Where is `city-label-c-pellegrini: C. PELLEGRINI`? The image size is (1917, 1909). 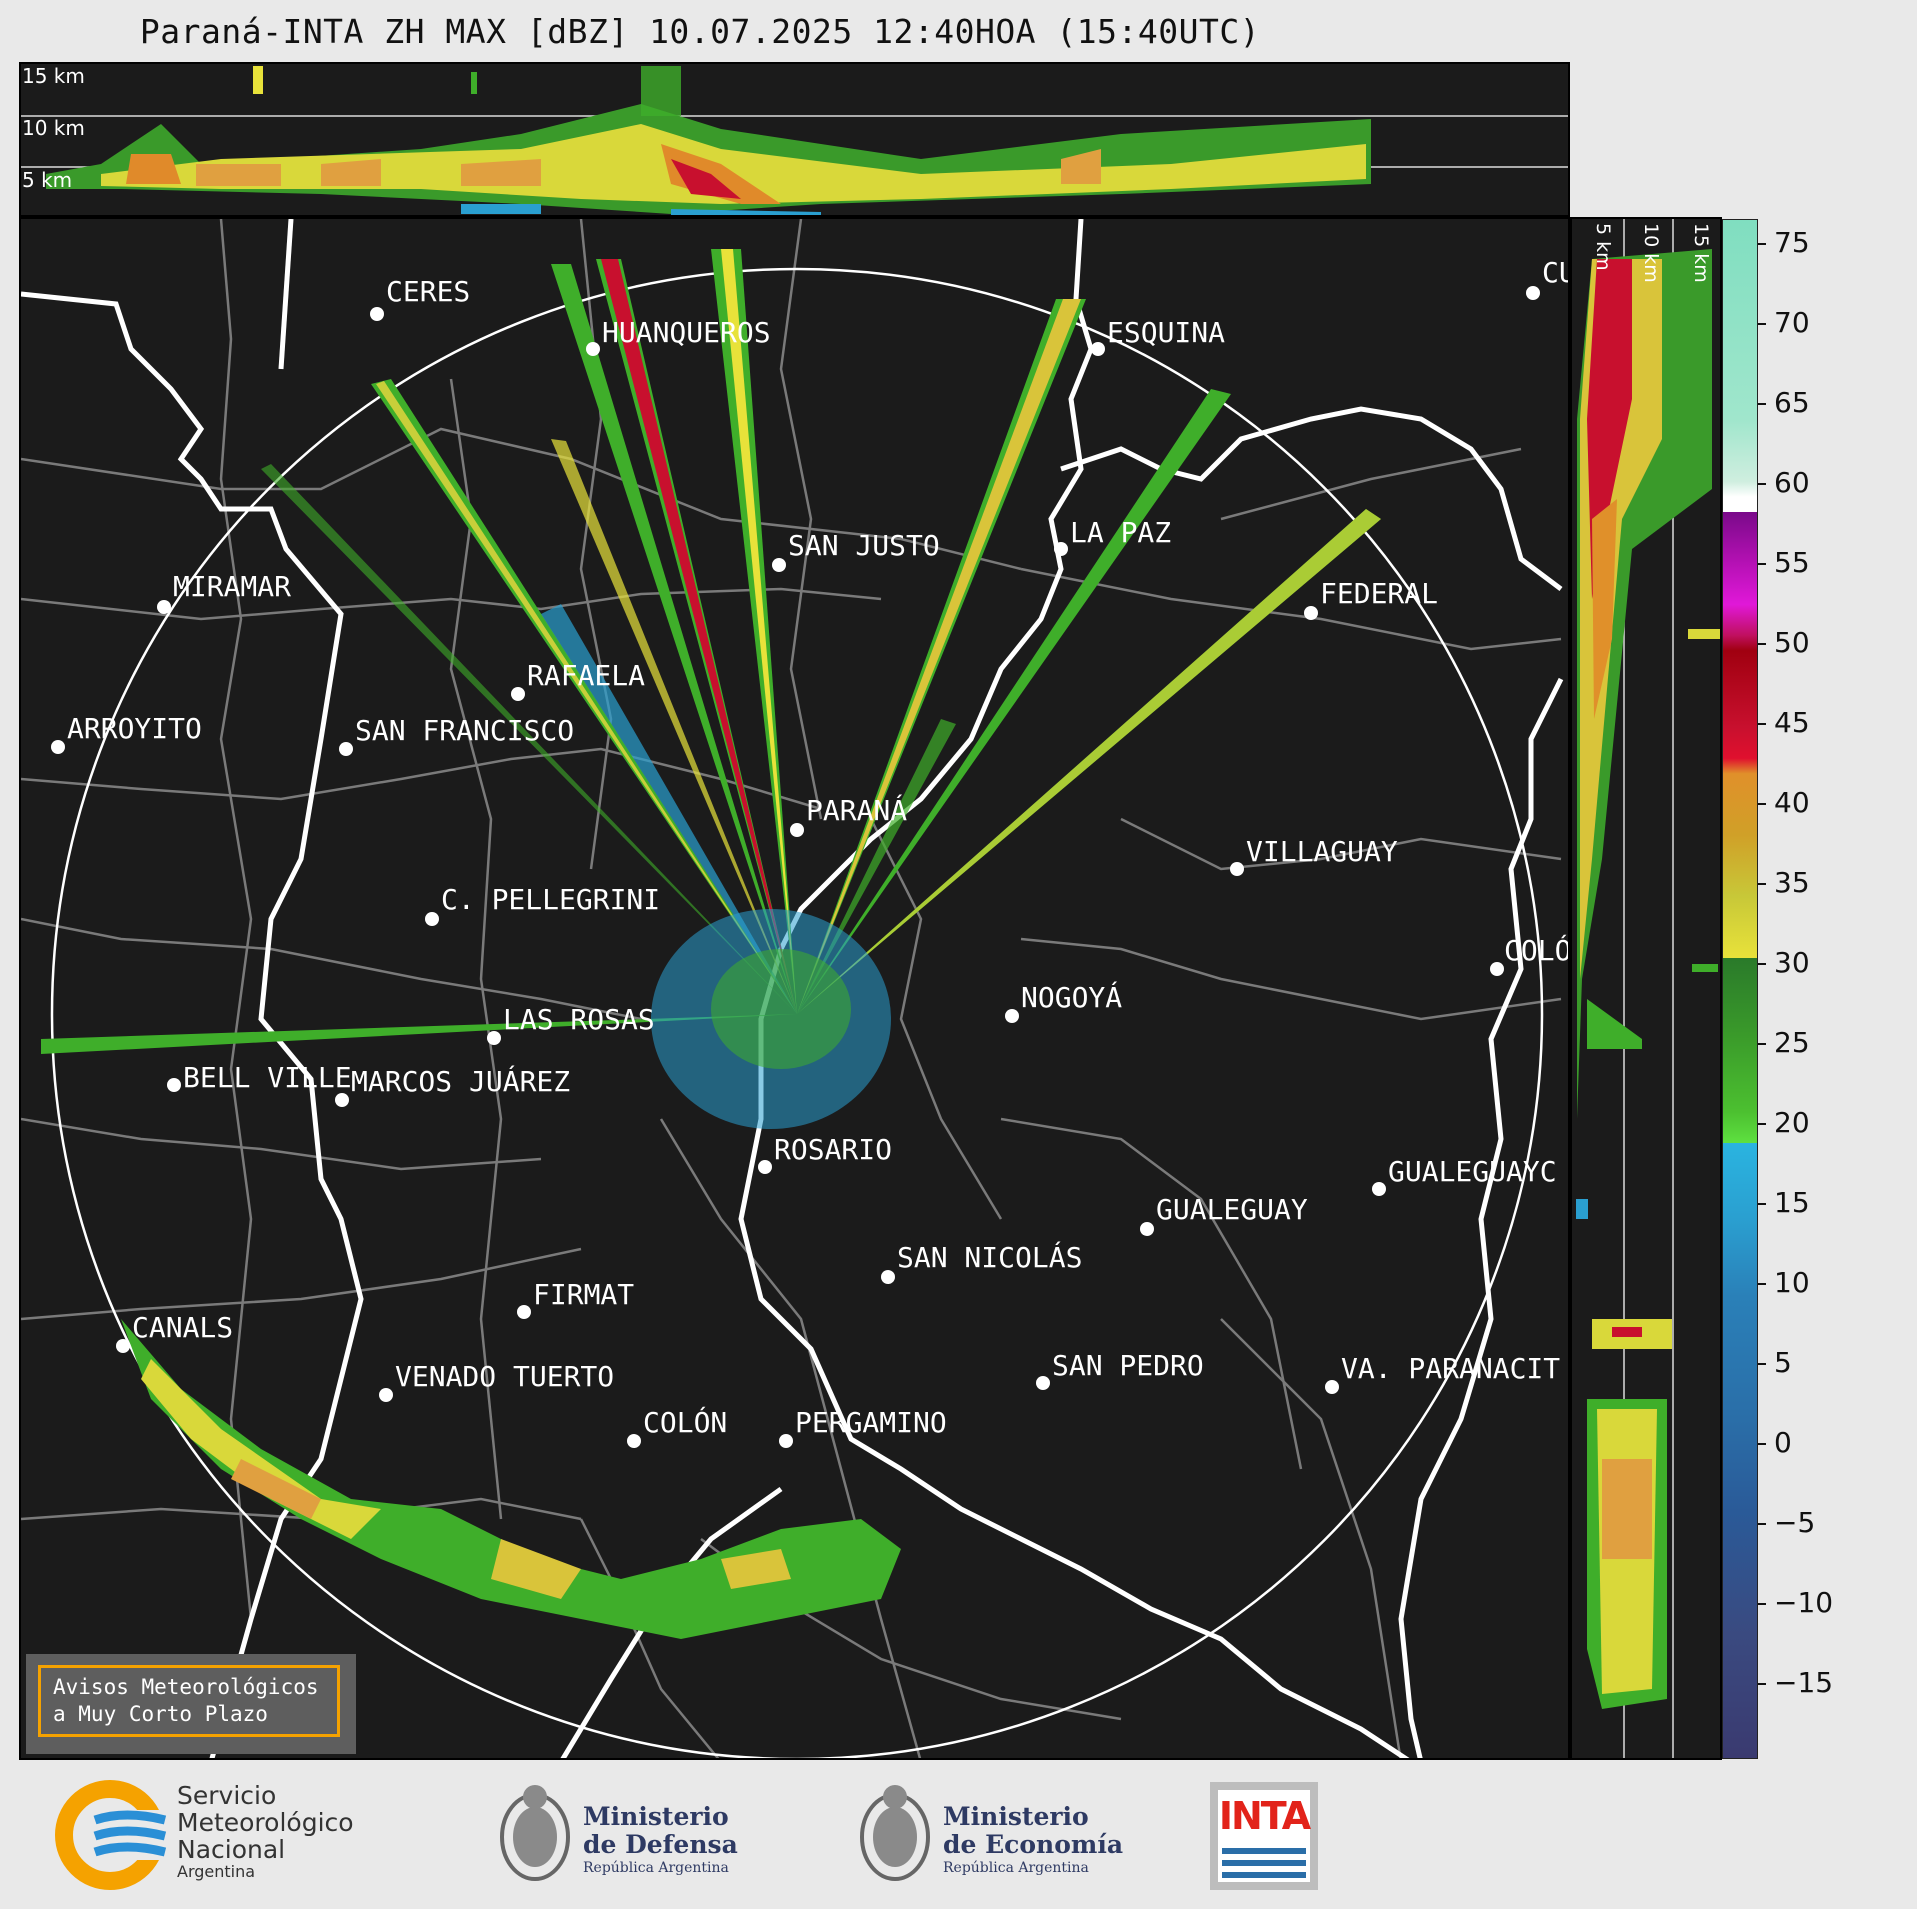
city-label-c-pellegrini: C. PELLEGRINI is located at coordinates (550, 899).